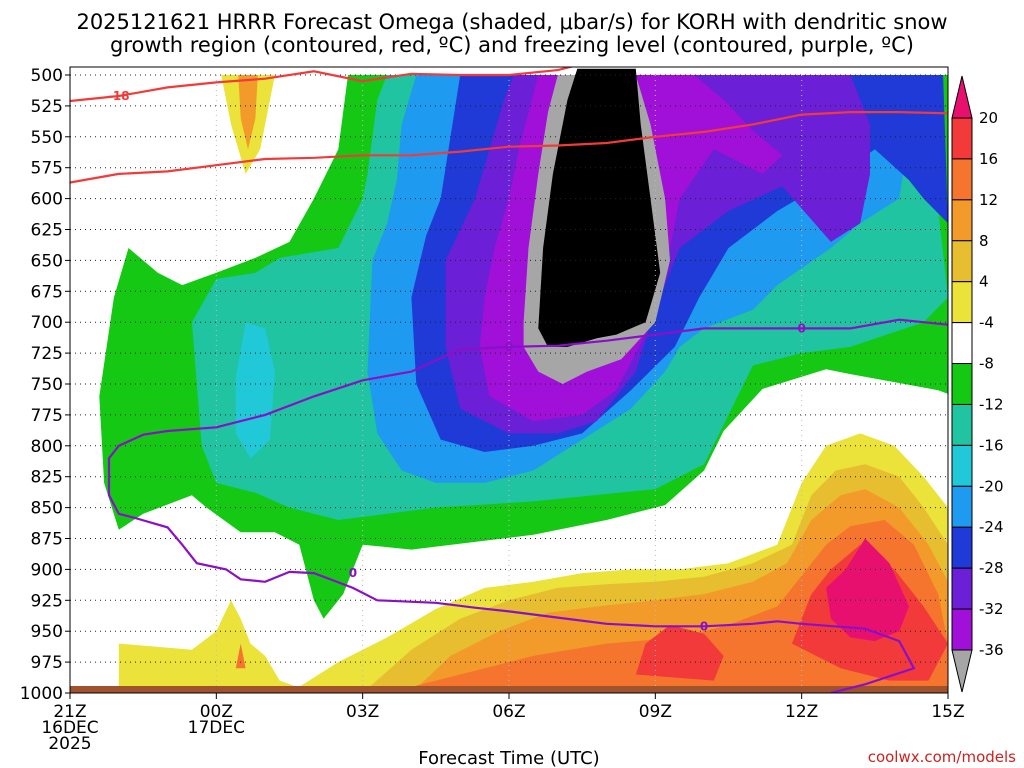  Describe the element at coordinates (988, 118) in the screenshot. I see `colorbar-label-0: 20` at that location.